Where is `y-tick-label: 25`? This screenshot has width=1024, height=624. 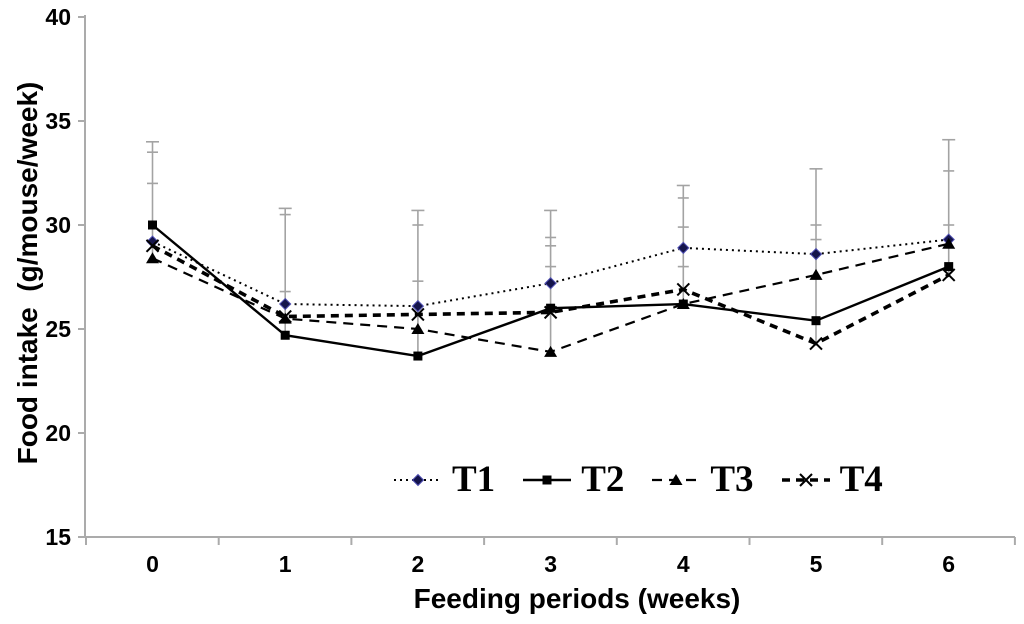 y-tick-label: 25 is located at coordinates (58, 329).